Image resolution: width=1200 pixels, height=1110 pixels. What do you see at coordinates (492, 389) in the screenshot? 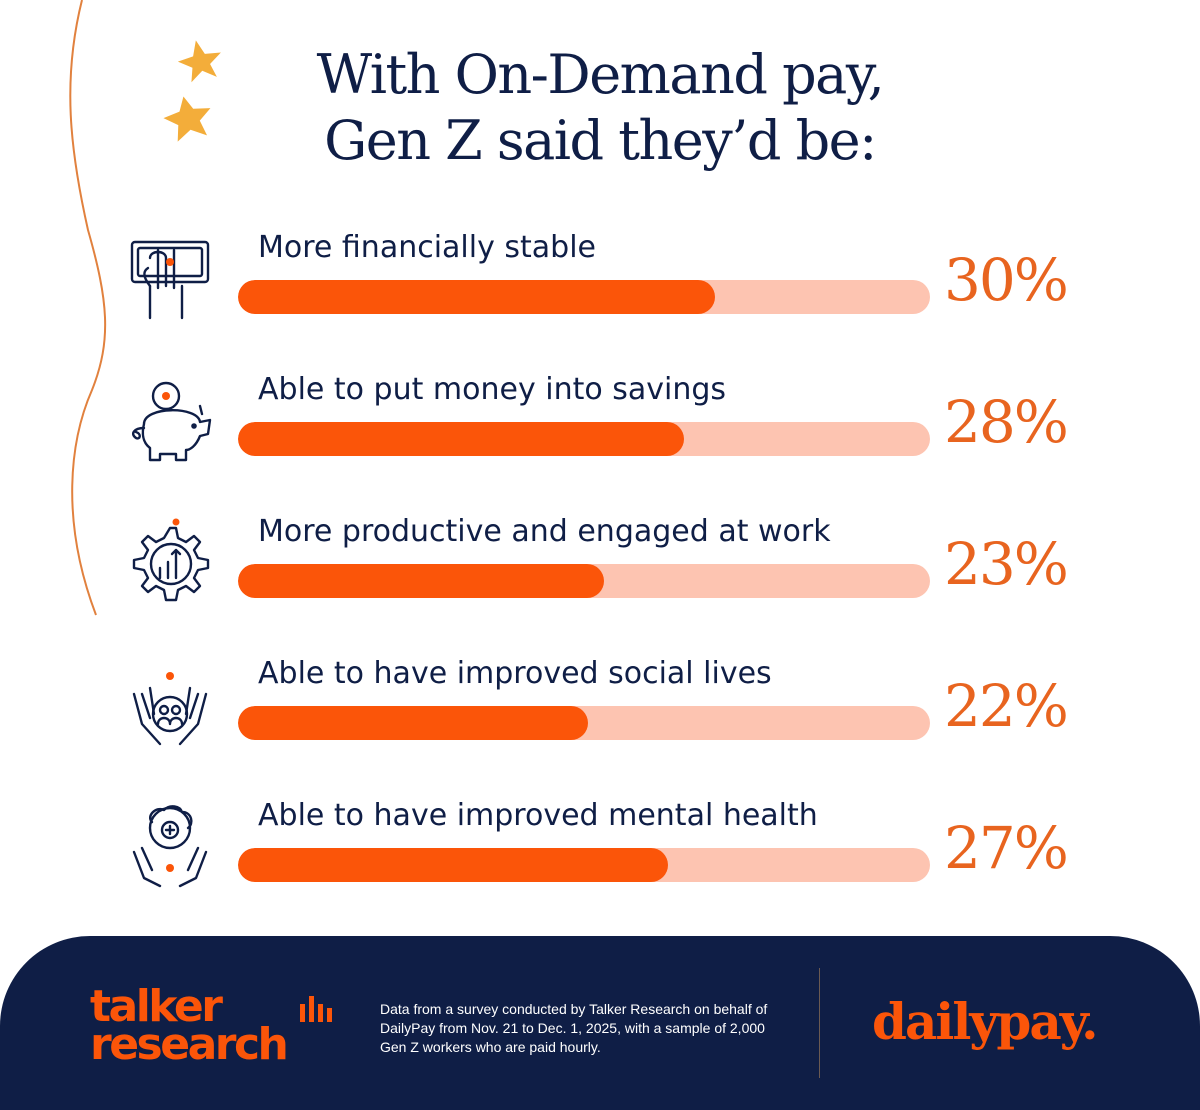
I see `bar-label: Able to put money into savings` at bounding box center [492, 389].